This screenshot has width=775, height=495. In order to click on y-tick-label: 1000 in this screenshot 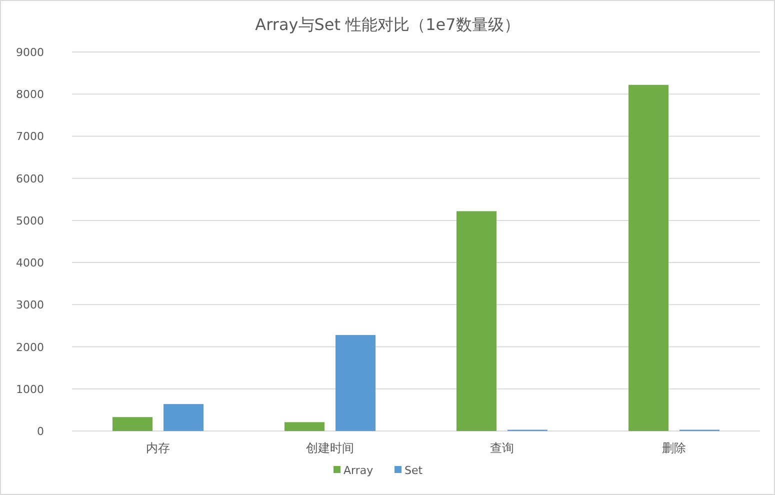, I will do `click(30, 389)`.